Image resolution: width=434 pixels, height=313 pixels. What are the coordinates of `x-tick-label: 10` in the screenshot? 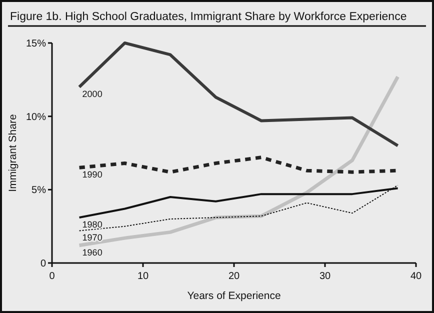 It's located at (143, 276).